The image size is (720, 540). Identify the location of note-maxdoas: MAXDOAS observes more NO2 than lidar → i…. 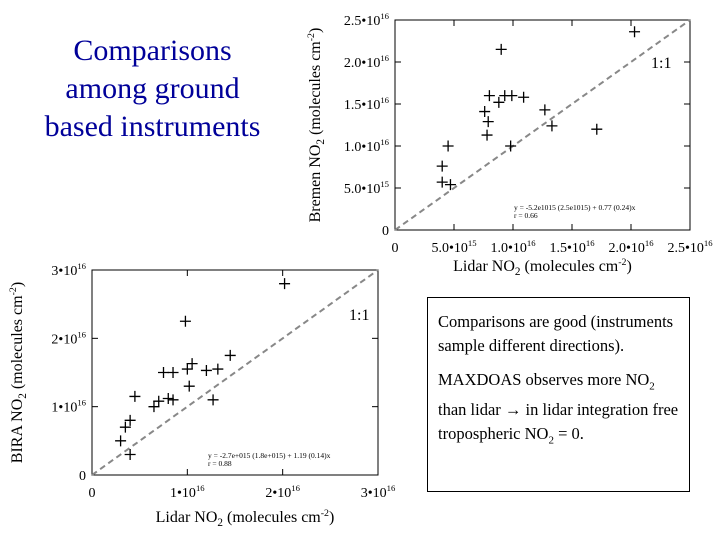
(558, 408).